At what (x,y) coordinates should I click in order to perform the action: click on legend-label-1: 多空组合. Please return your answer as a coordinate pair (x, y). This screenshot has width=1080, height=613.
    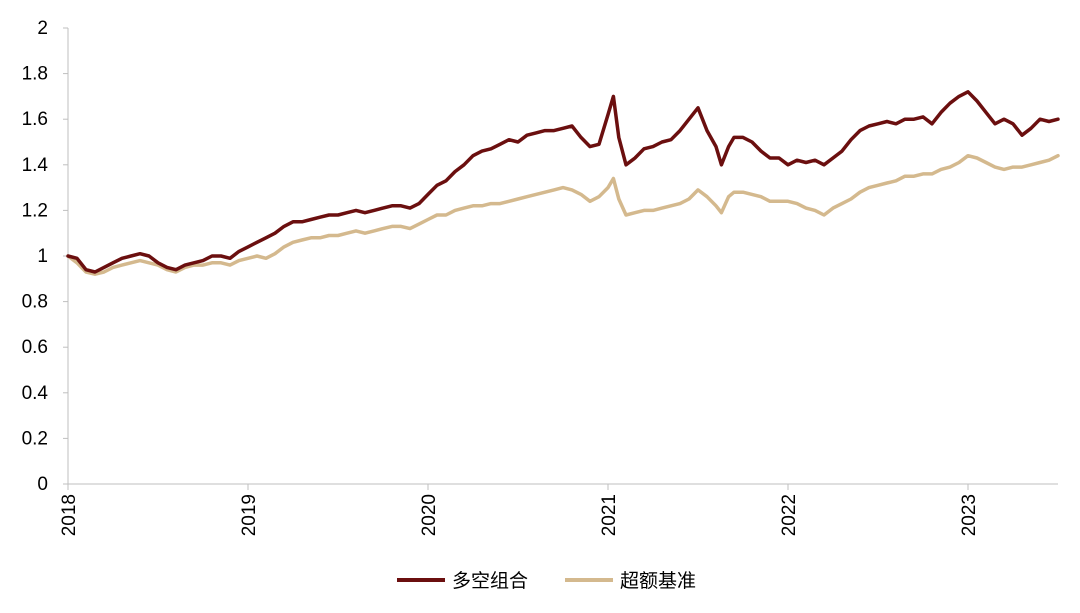
    Looking at the image, I should click on (490, 581).